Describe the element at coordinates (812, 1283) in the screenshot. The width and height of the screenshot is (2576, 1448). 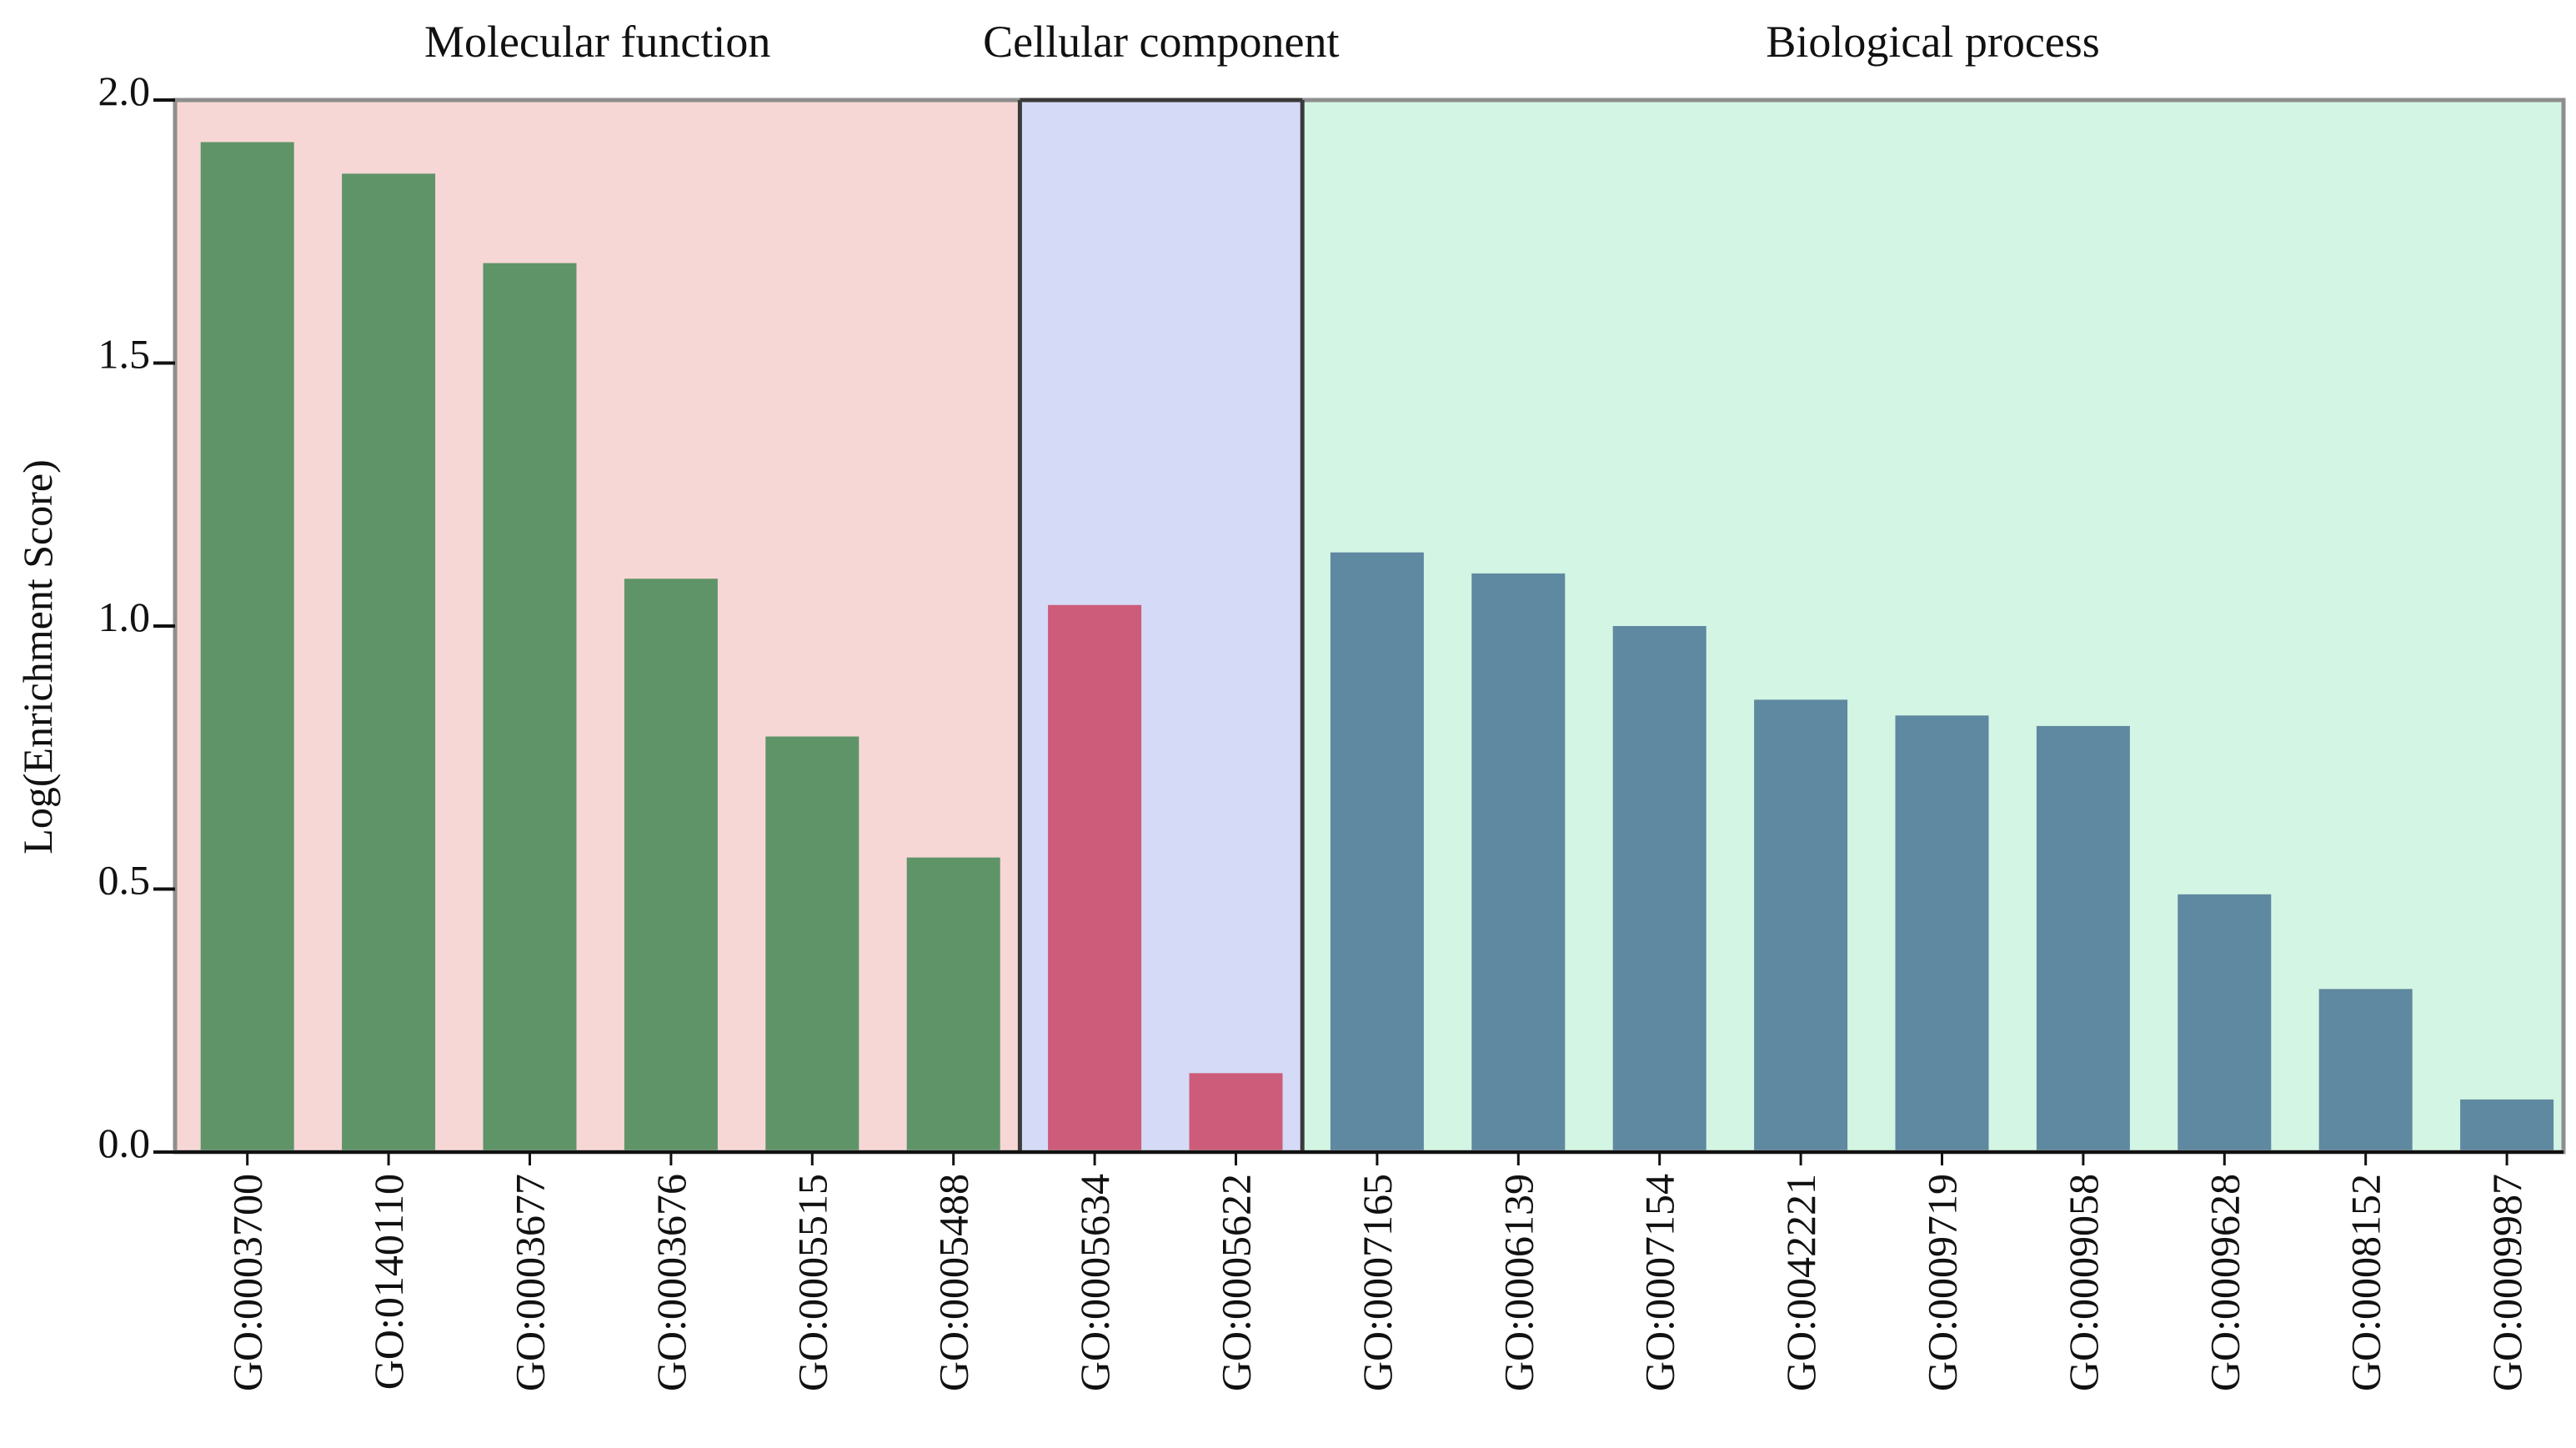
I see `x-tick-label: GO:0005515` at that location.